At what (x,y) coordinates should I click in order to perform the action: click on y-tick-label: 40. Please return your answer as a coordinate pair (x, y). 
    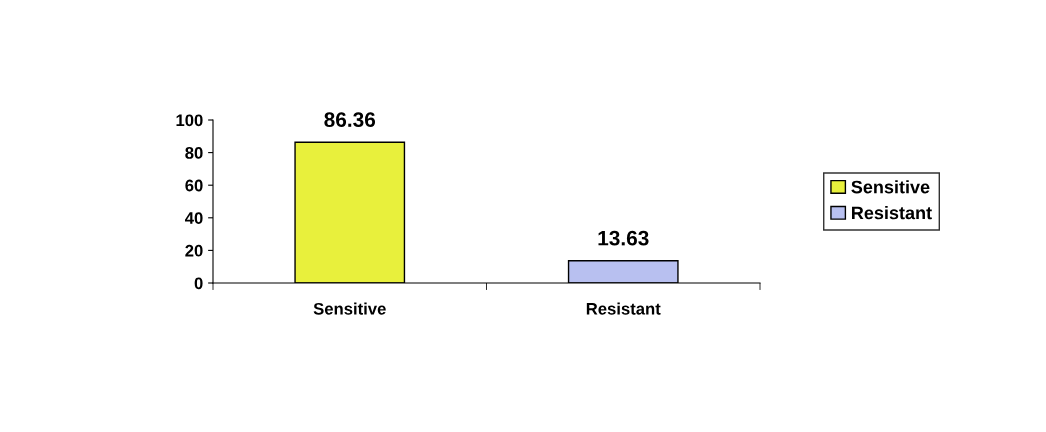
    Looking at the image, I should click on (193, 218).